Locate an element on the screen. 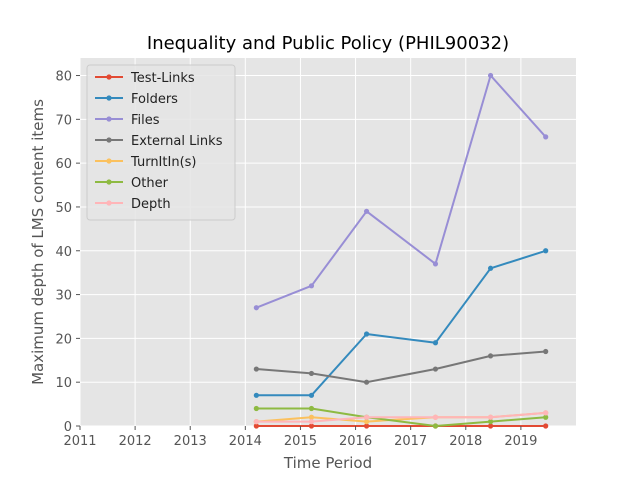 This screenshot has width=640, height=480. x-tick-label: 2013 is located at coordinates (190, 441).